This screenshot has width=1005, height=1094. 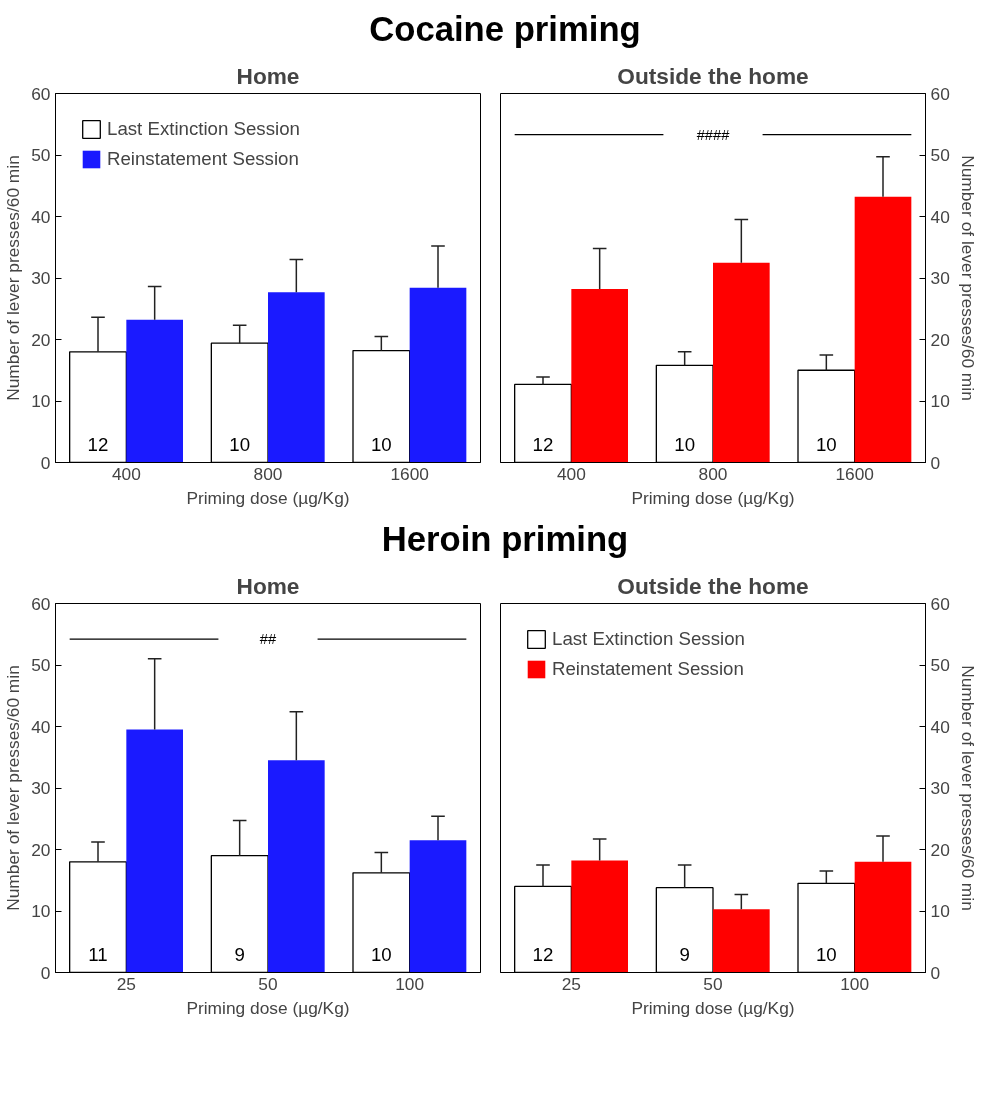 I want to click on chart-title: Heroin priming, so click(x=505, y=539).